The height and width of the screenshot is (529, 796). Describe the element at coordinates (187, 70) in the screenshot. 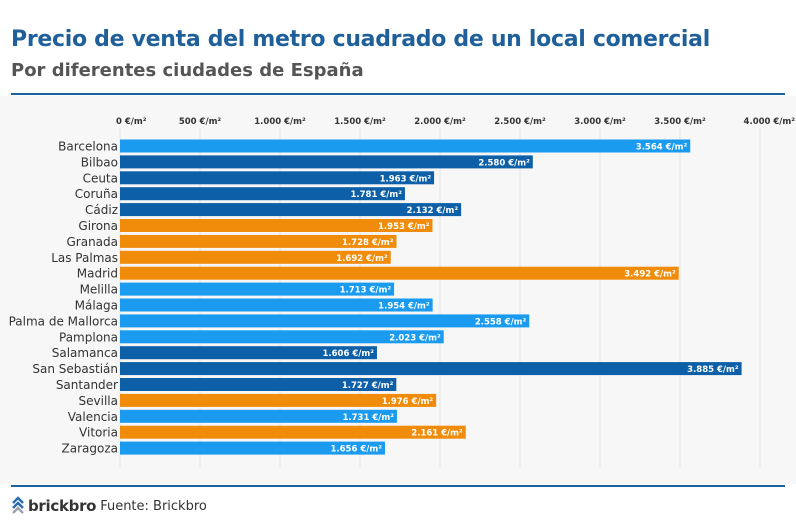

I see `chart-subtitle: Por diferentes ciudades de España` at that location.